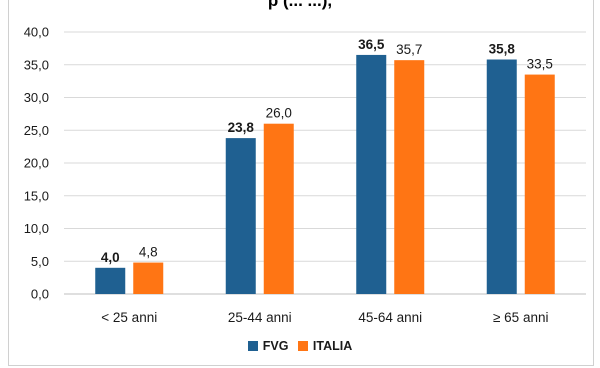  I want to click on legend-label-fvg: FVG, so click(275, 346).